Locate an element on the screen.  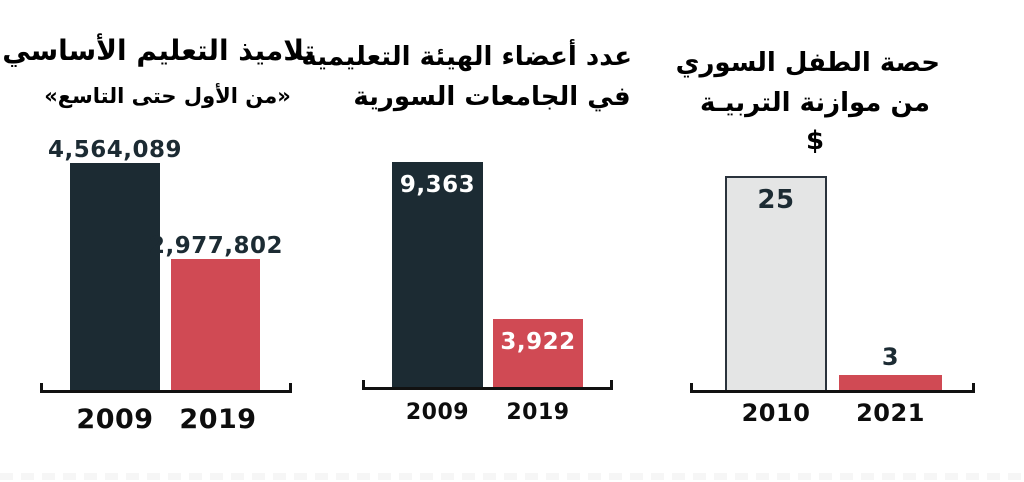
chart1-value-2019: 2,977,802 is located at coordinates (216, 246).